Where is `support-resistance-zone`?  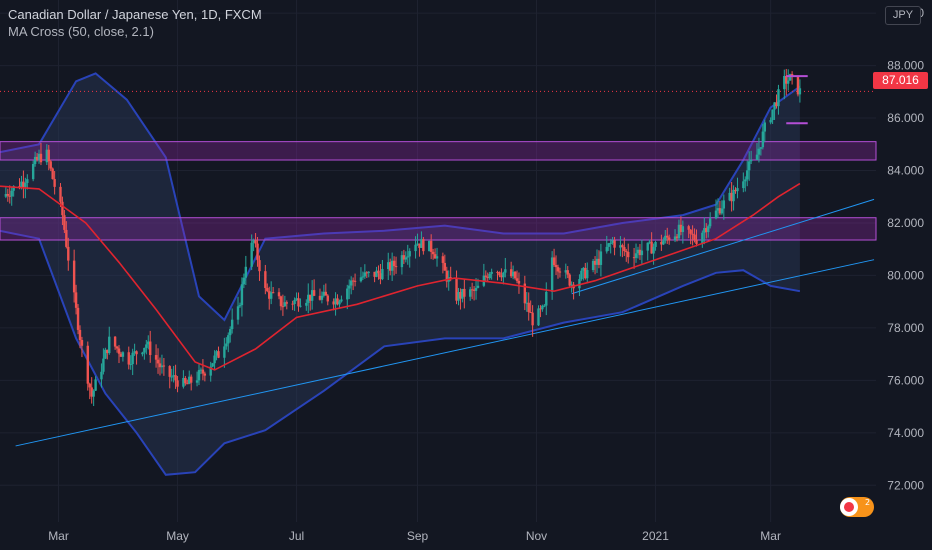 support-resistance-zone is located at coordinates (438, 151).